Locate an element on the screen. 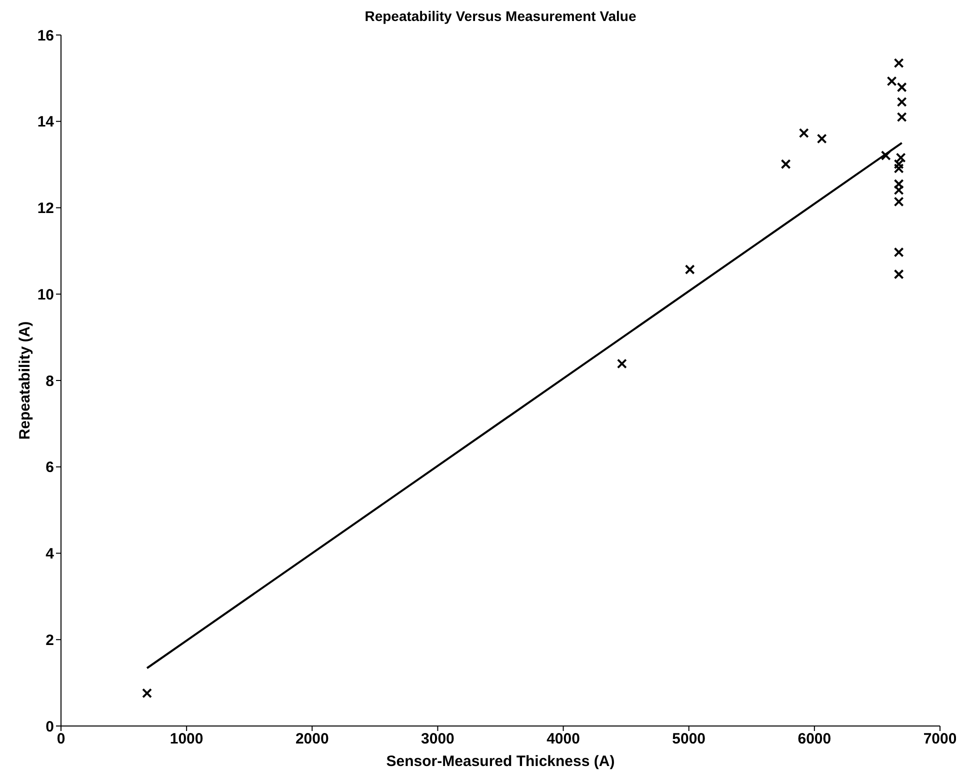  x-tick-label: 4000 is located at coordinates (563, 739).